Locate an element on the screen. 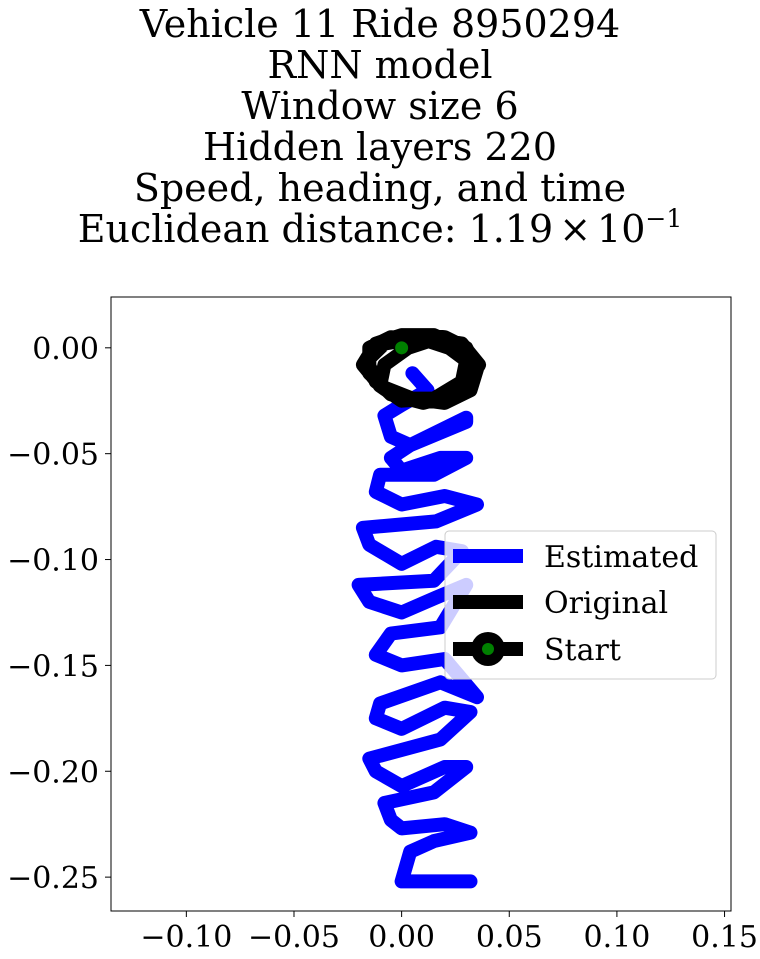 The height and width of the screenshot is (959, 760). title-line-metric: Euclidean distance: 1.19 × 10−1 is located at coordinates (380, 228).